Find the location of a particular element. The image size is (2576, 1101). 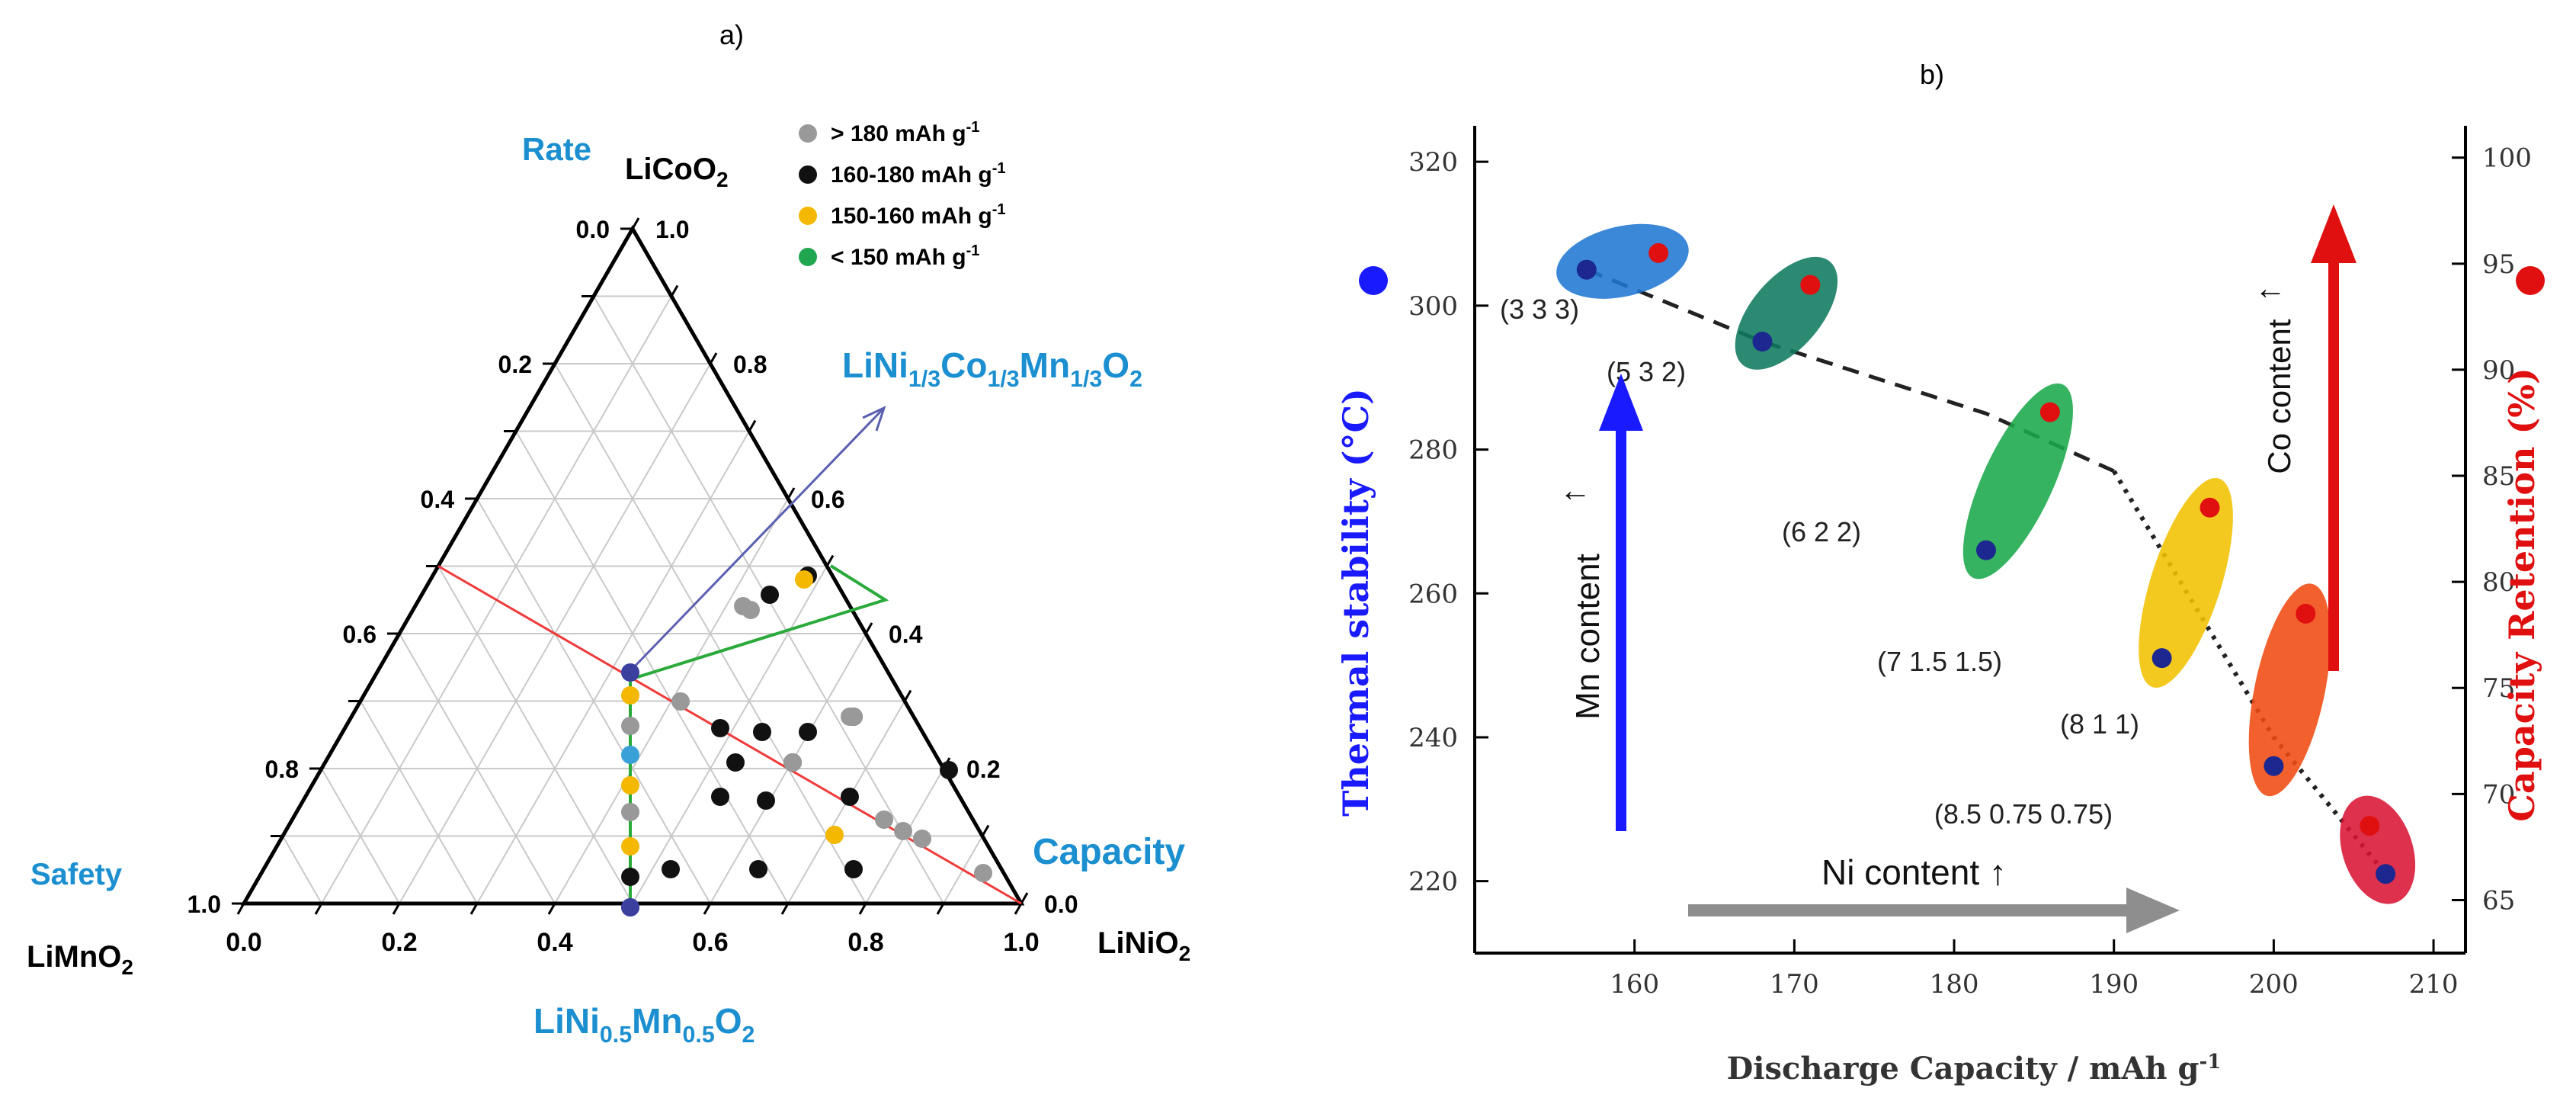

y-right-tick-label: 90 is located at coordinates (2498, 370).